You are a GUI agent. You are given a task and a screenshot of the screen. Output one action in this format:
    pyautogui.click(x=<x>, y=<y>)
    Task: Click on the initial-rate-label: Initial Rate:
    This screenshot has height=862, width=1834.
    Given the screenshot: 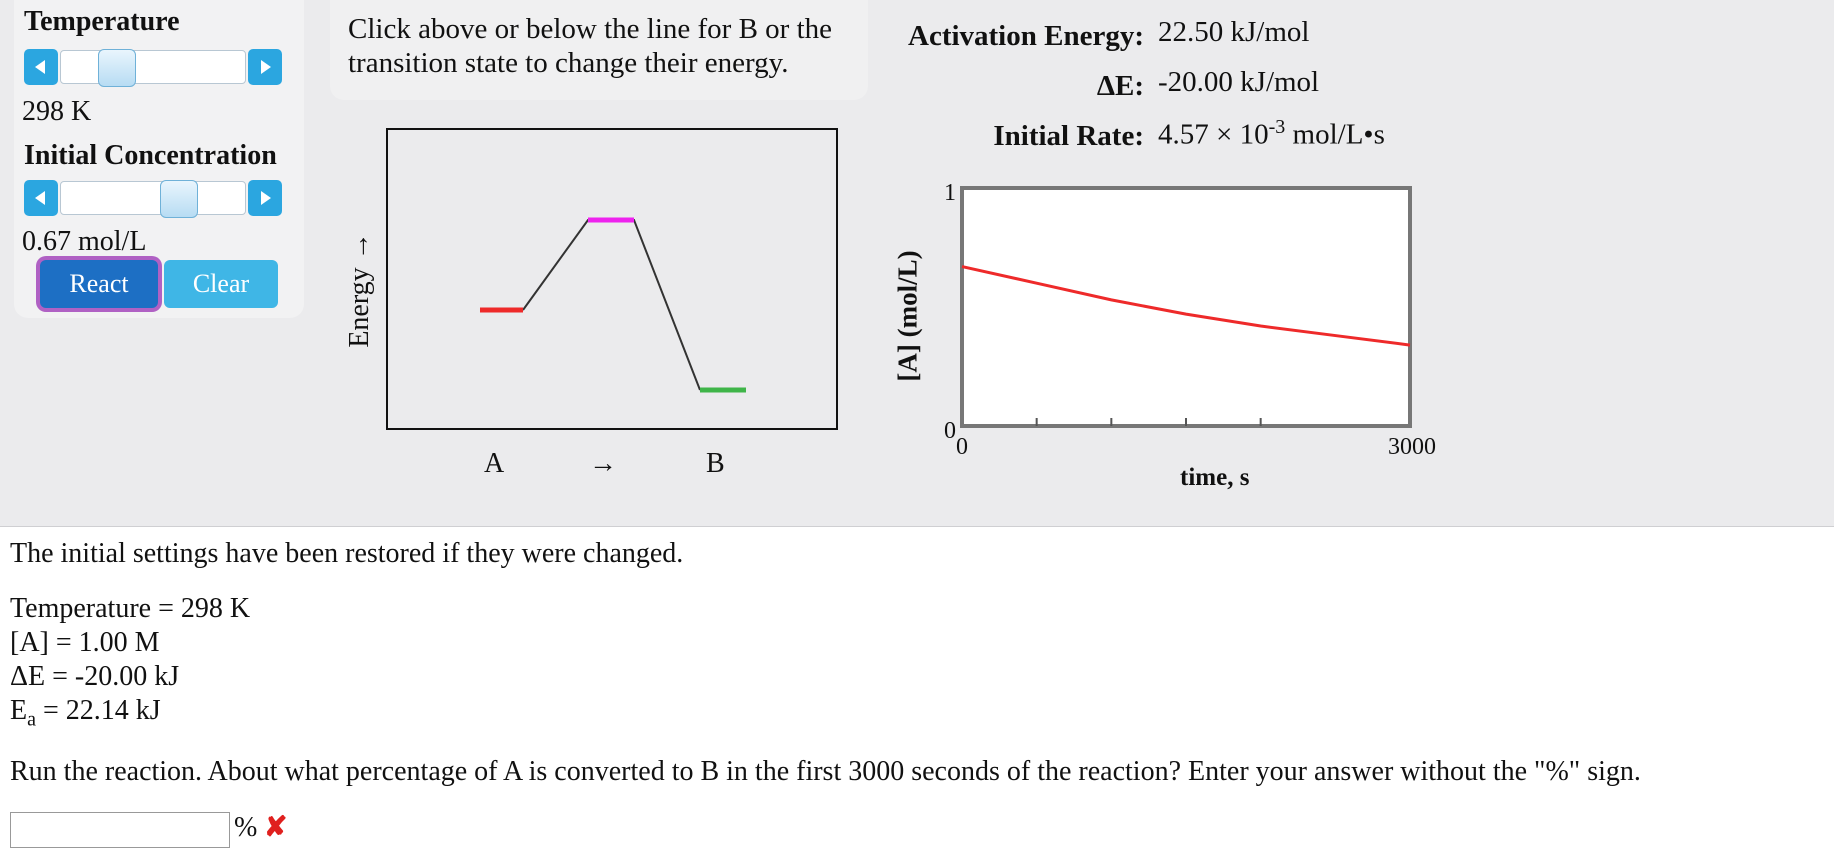 What is the action you would take?
    pyautogui.click(x=1068, y=136)
    